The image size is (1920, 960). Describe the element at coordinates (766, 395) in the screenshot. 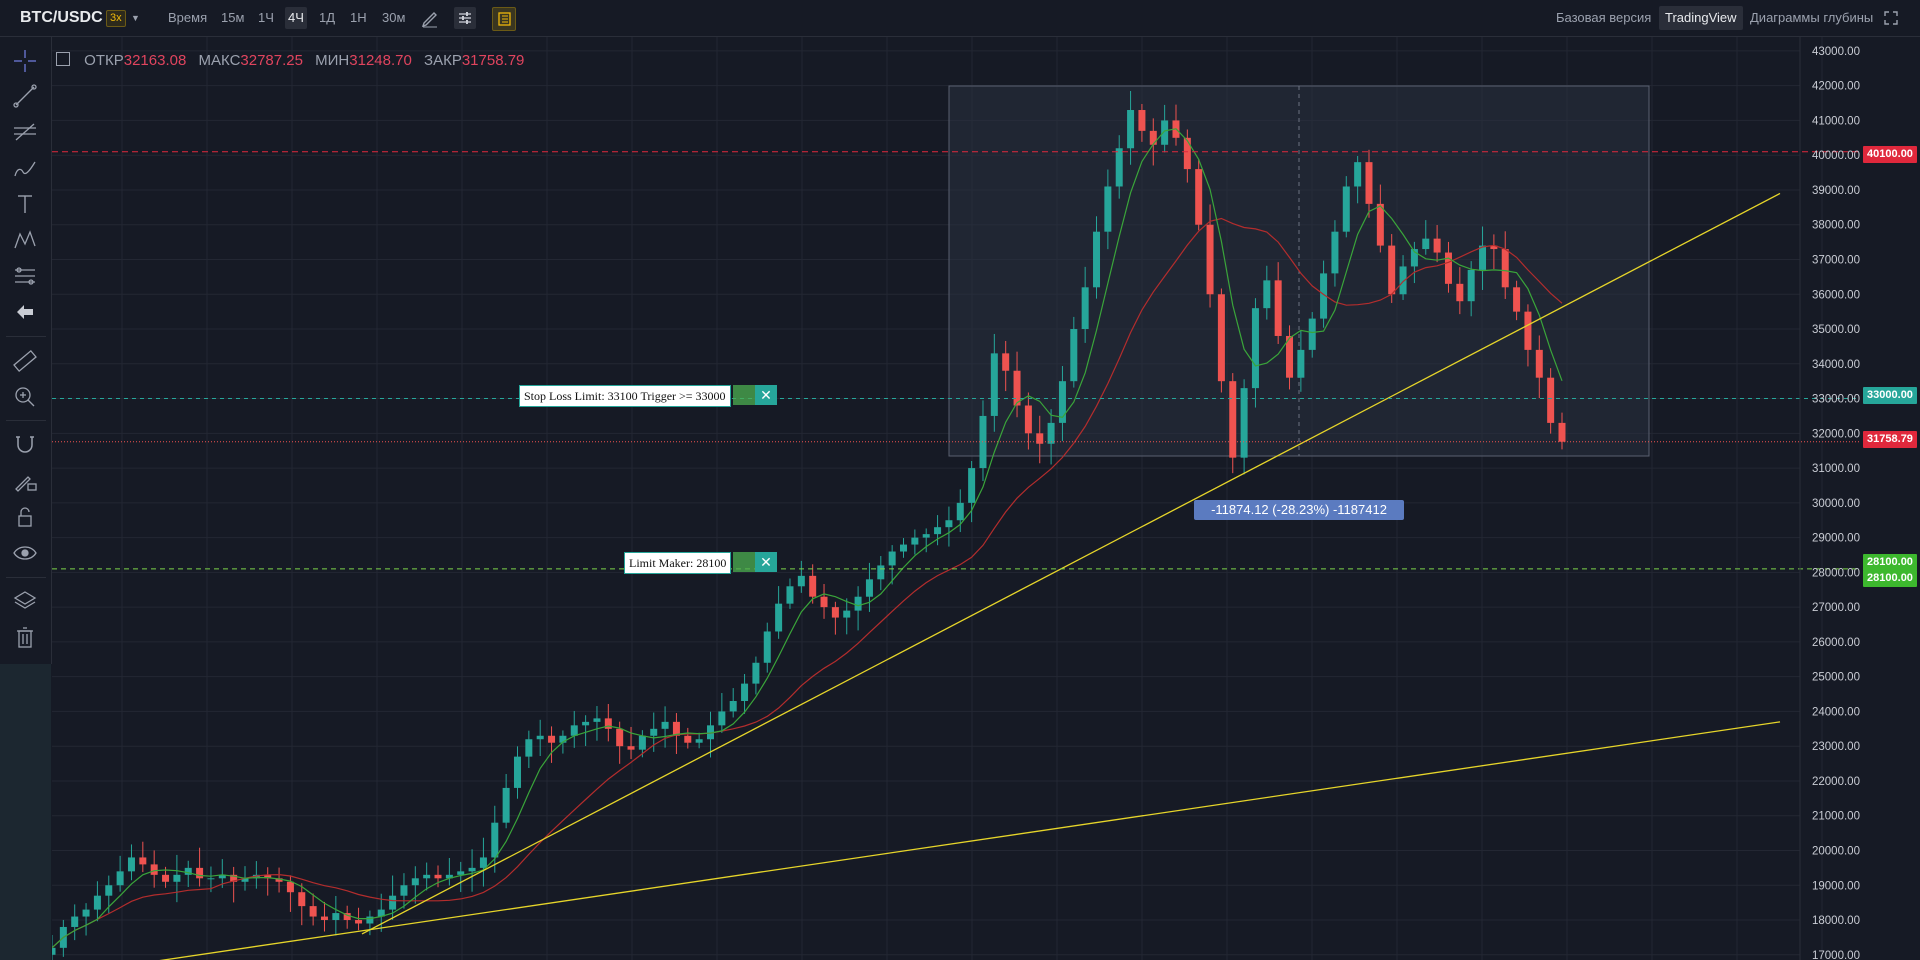

I see `cancel-stop-loss-icon: ✕` at that location.